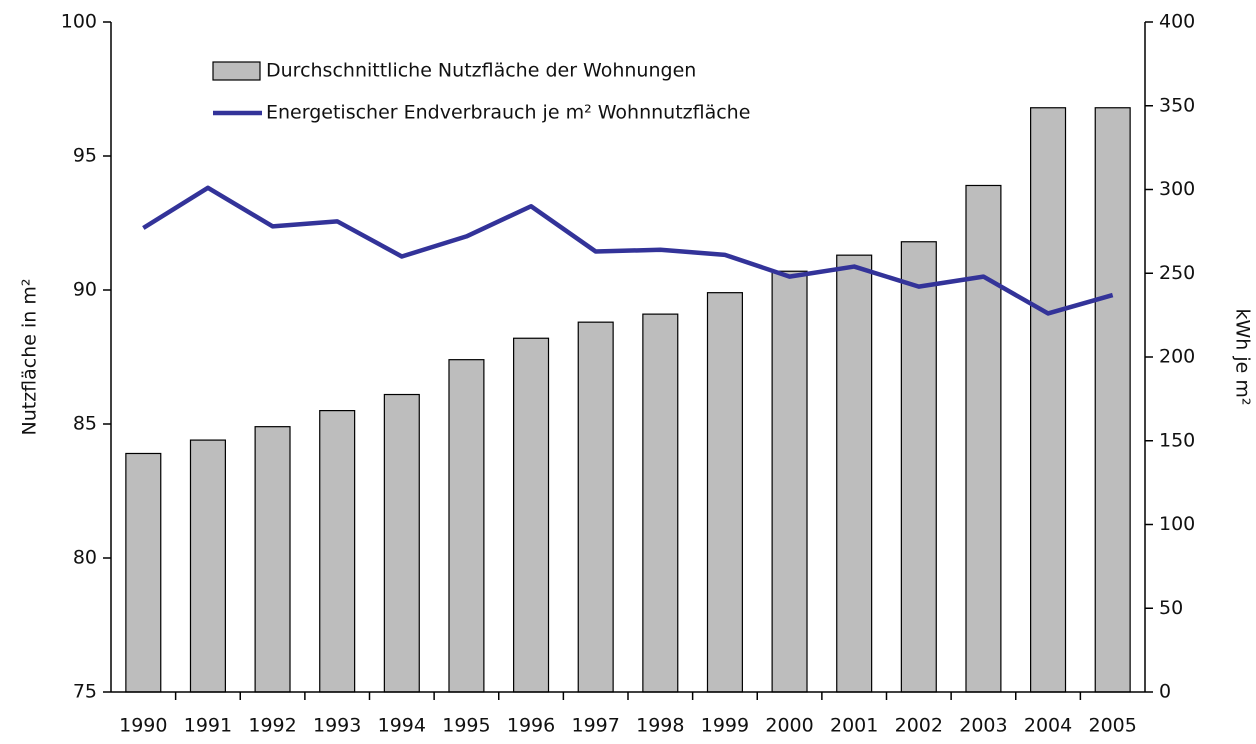 This screenshot has width=1256, height=744. What do you see at coordinates (79, 22) in the screenshot?
I see `y-tick-label: 100` at bounding box center [79, 22].